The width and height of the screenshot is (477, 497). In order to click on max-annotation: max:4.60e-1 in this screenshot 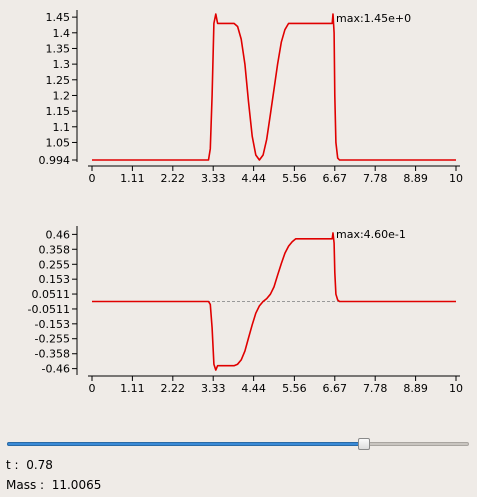, I will do `click(371, 234)`.